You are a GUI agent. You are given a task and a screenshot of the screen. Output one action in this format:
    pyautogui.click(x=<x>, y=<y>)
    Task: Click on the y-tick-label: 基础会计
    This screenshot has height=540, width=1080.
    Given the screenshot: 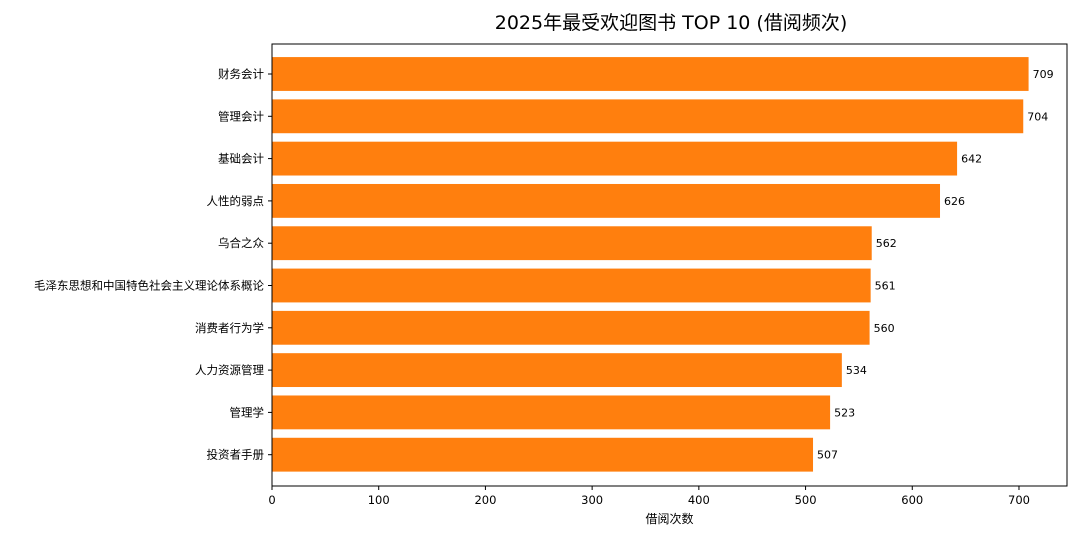 What is the action you would take?
    pyautogui.click(x=241, y=159)
    